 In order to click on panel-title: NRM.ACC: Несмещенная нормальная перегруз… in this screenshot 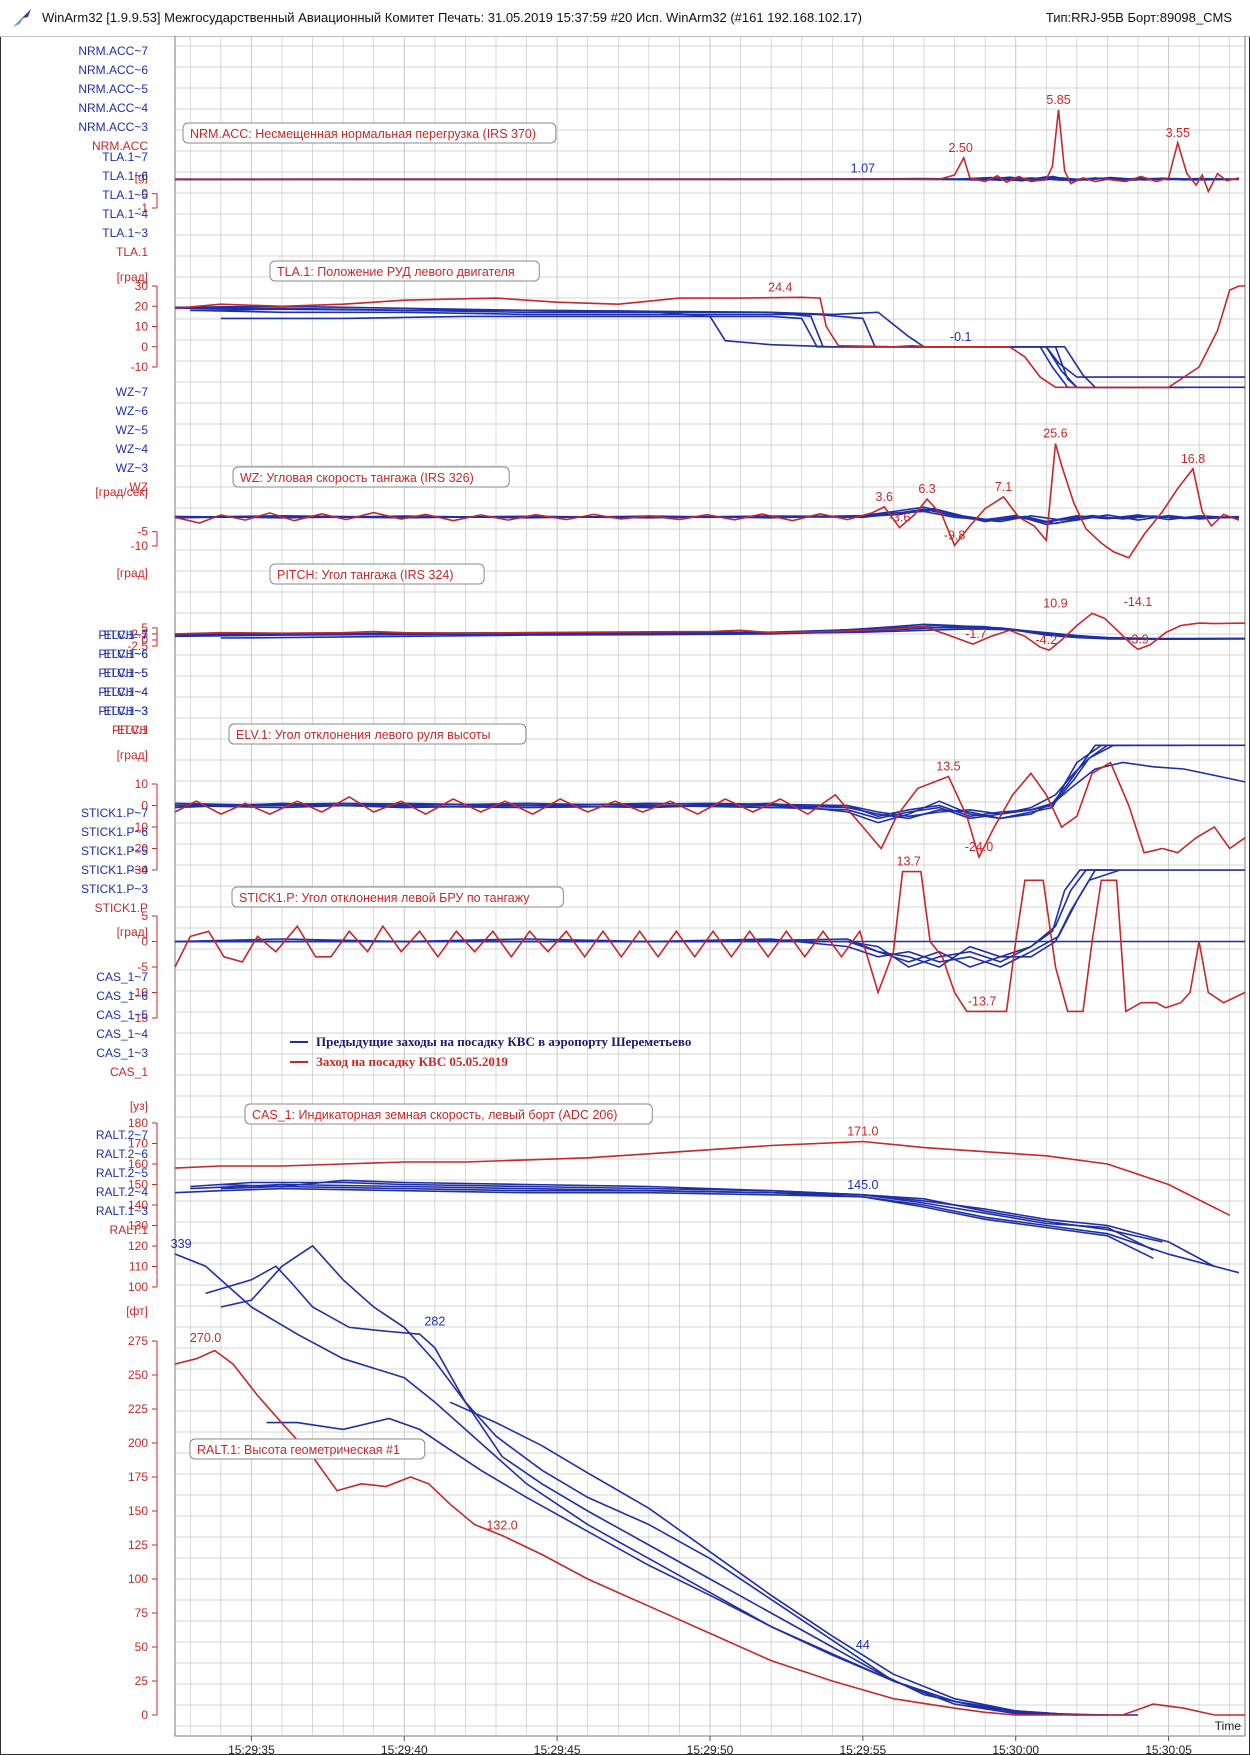, I will do `click(363, 134)`.